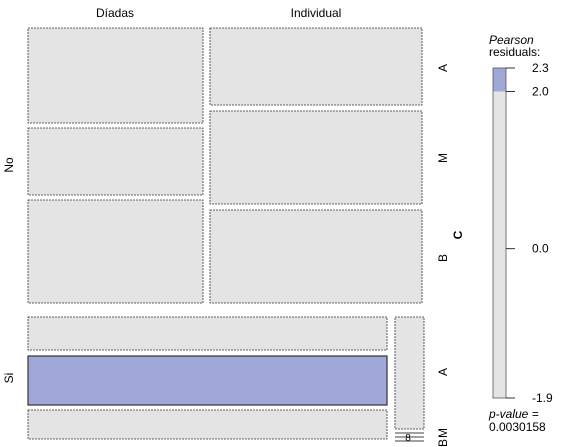 Image resolution: width=567 pixels, height=447 pixels. Describe the element at coordinates (542, 398) in the screenshot. I see `legend-tick-label: -1.9` at that location.